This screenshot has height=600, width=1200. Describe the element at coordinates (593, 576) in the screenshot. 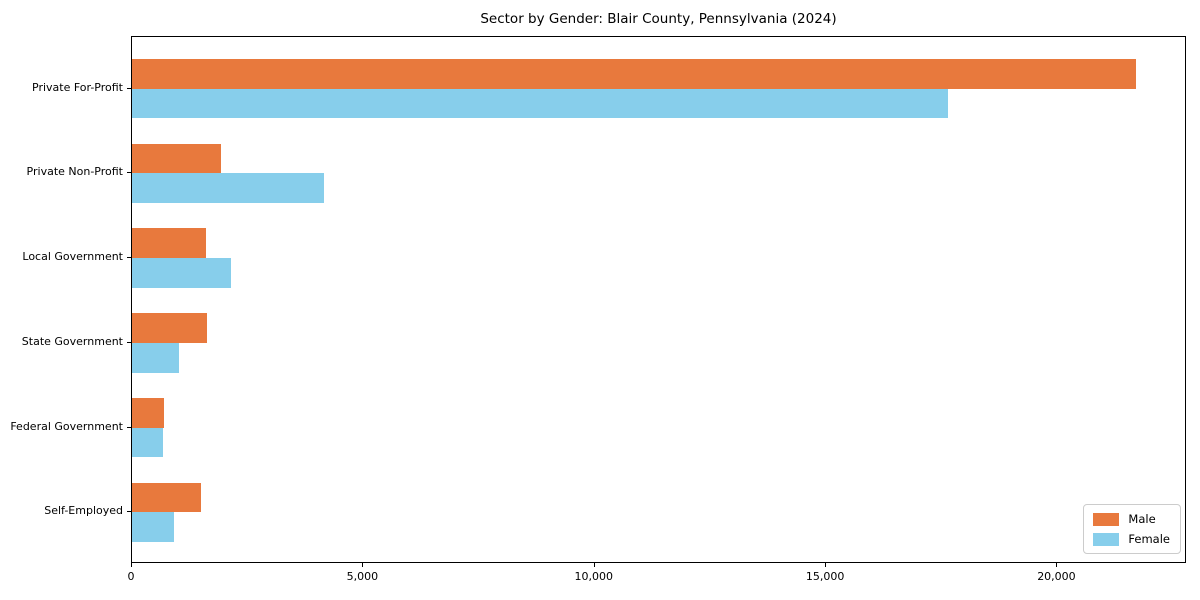

I see `x-tick-label-10-000: 10,000` at that location.